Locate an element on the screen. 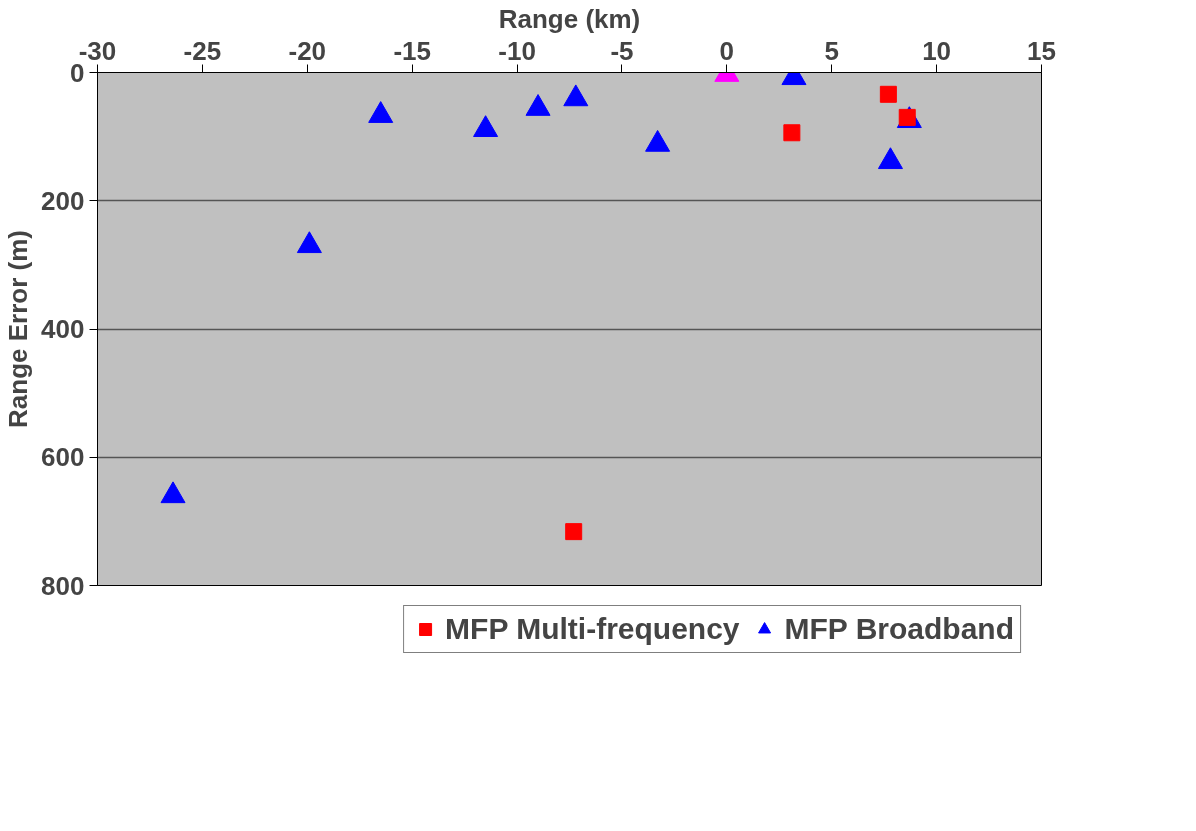  y-tick-label: 800 is located at coordinates (63, 585).